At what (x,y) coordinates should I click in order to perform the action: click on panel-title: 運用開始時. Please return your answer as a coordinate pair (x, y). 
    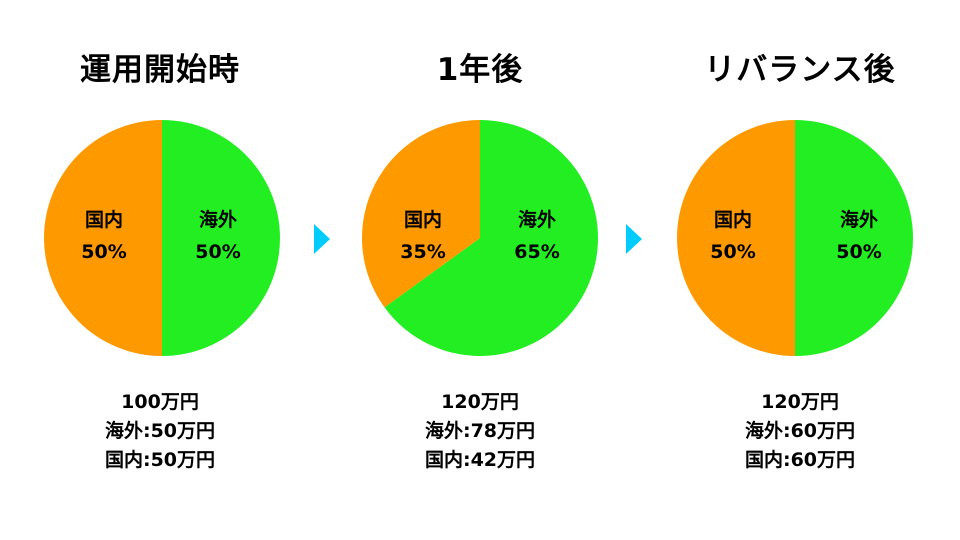
    Looking at the image, I should click on (160, 70).